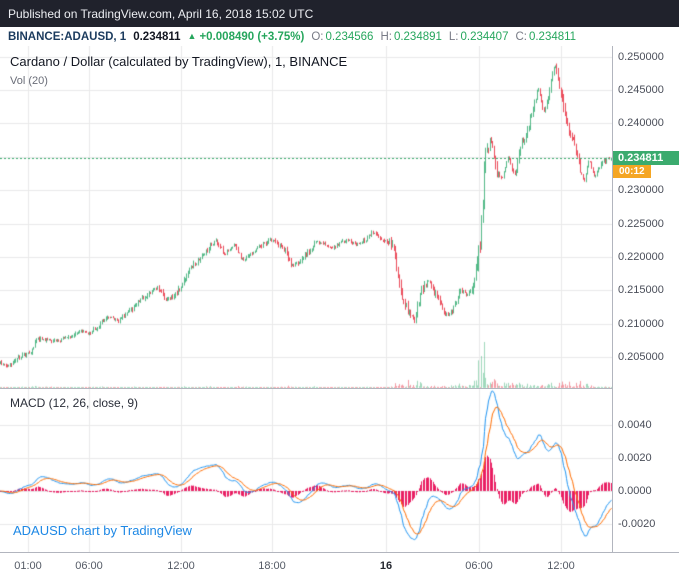 Image resolution: width=679 pixels, height=585 pixels. Describe the element at coordinates (641, 357) in the screenshot. I see `price-tick-label: 0.205000` at that location.